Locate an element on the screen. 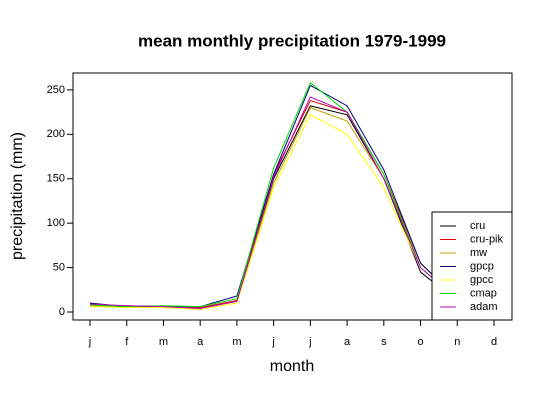 The height and width of the screenshot is (412, 550). legend-label: cru is located at coordinates (477, 226).